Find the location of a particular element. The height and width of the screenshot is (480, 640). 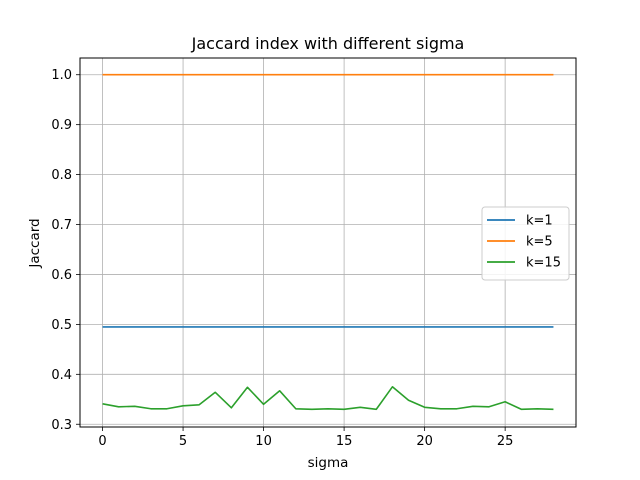

x-tick-label: 15 is located at coordinates (344, 441).